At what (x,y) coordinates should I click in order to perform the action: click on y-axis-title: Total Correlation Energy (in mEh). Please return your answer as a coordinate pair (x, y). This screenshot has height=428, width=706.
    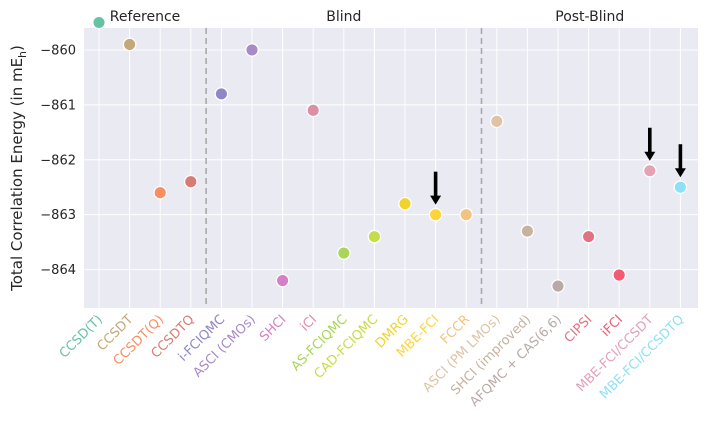
    Looking at the image, I should click on (18, 168).